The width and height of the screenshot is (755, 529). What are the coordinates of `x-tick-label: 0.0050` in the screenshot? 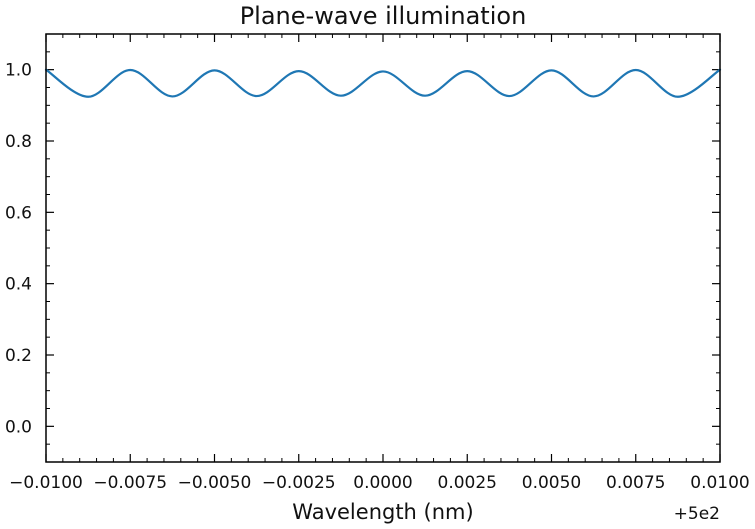 It's located at (551, 483).